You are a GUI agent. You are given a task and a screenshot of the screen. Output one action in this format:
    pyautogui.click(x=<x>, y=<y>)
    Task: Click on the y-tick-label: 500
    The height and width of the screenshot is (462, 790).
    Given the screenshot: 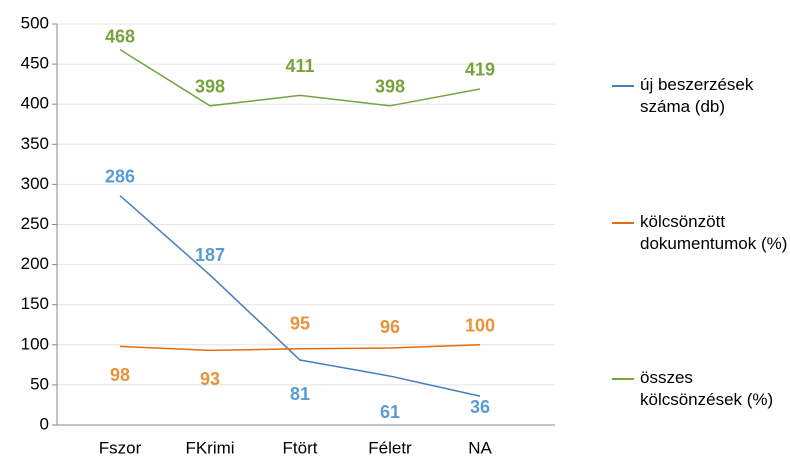 What is the action you would take?
    pyautogui.click(x=35, y=22)
    